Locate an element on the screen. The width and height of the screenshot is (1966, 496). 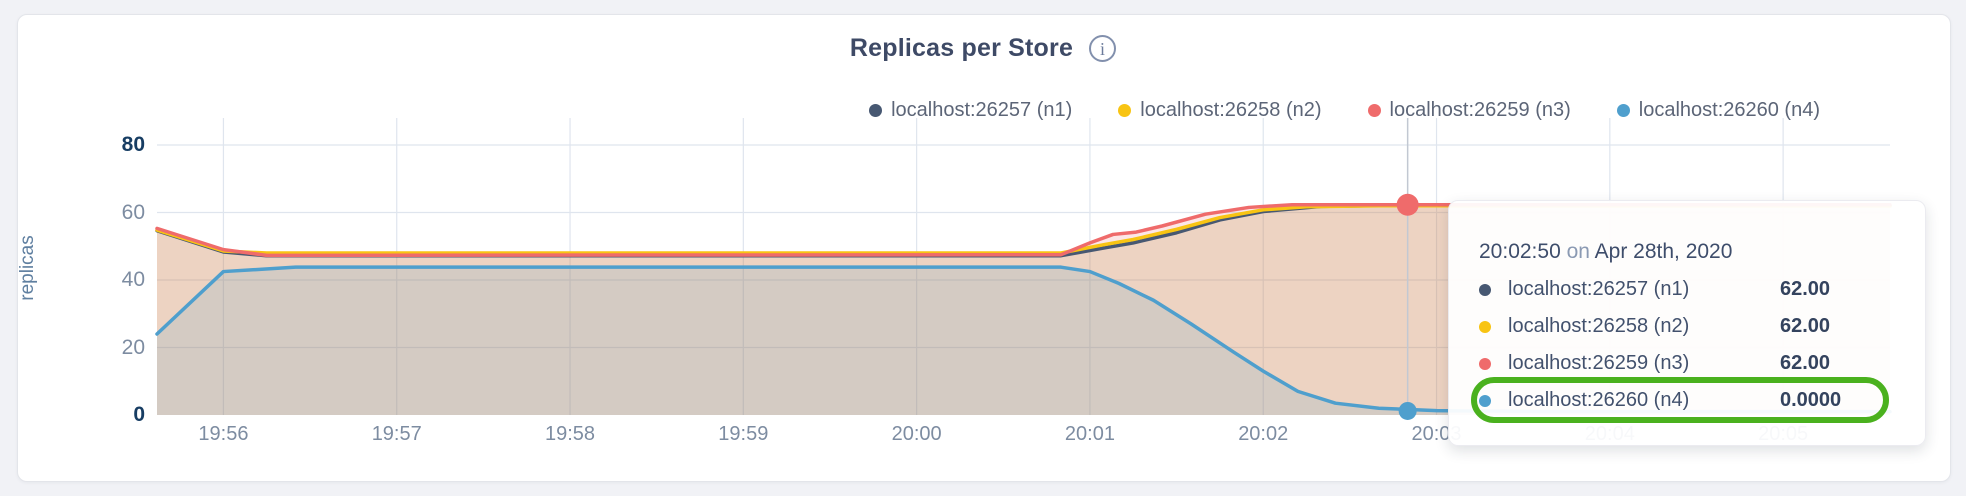
legend-item-n2: localhost:26258 (n2) is located at coordinates (1220, 110).